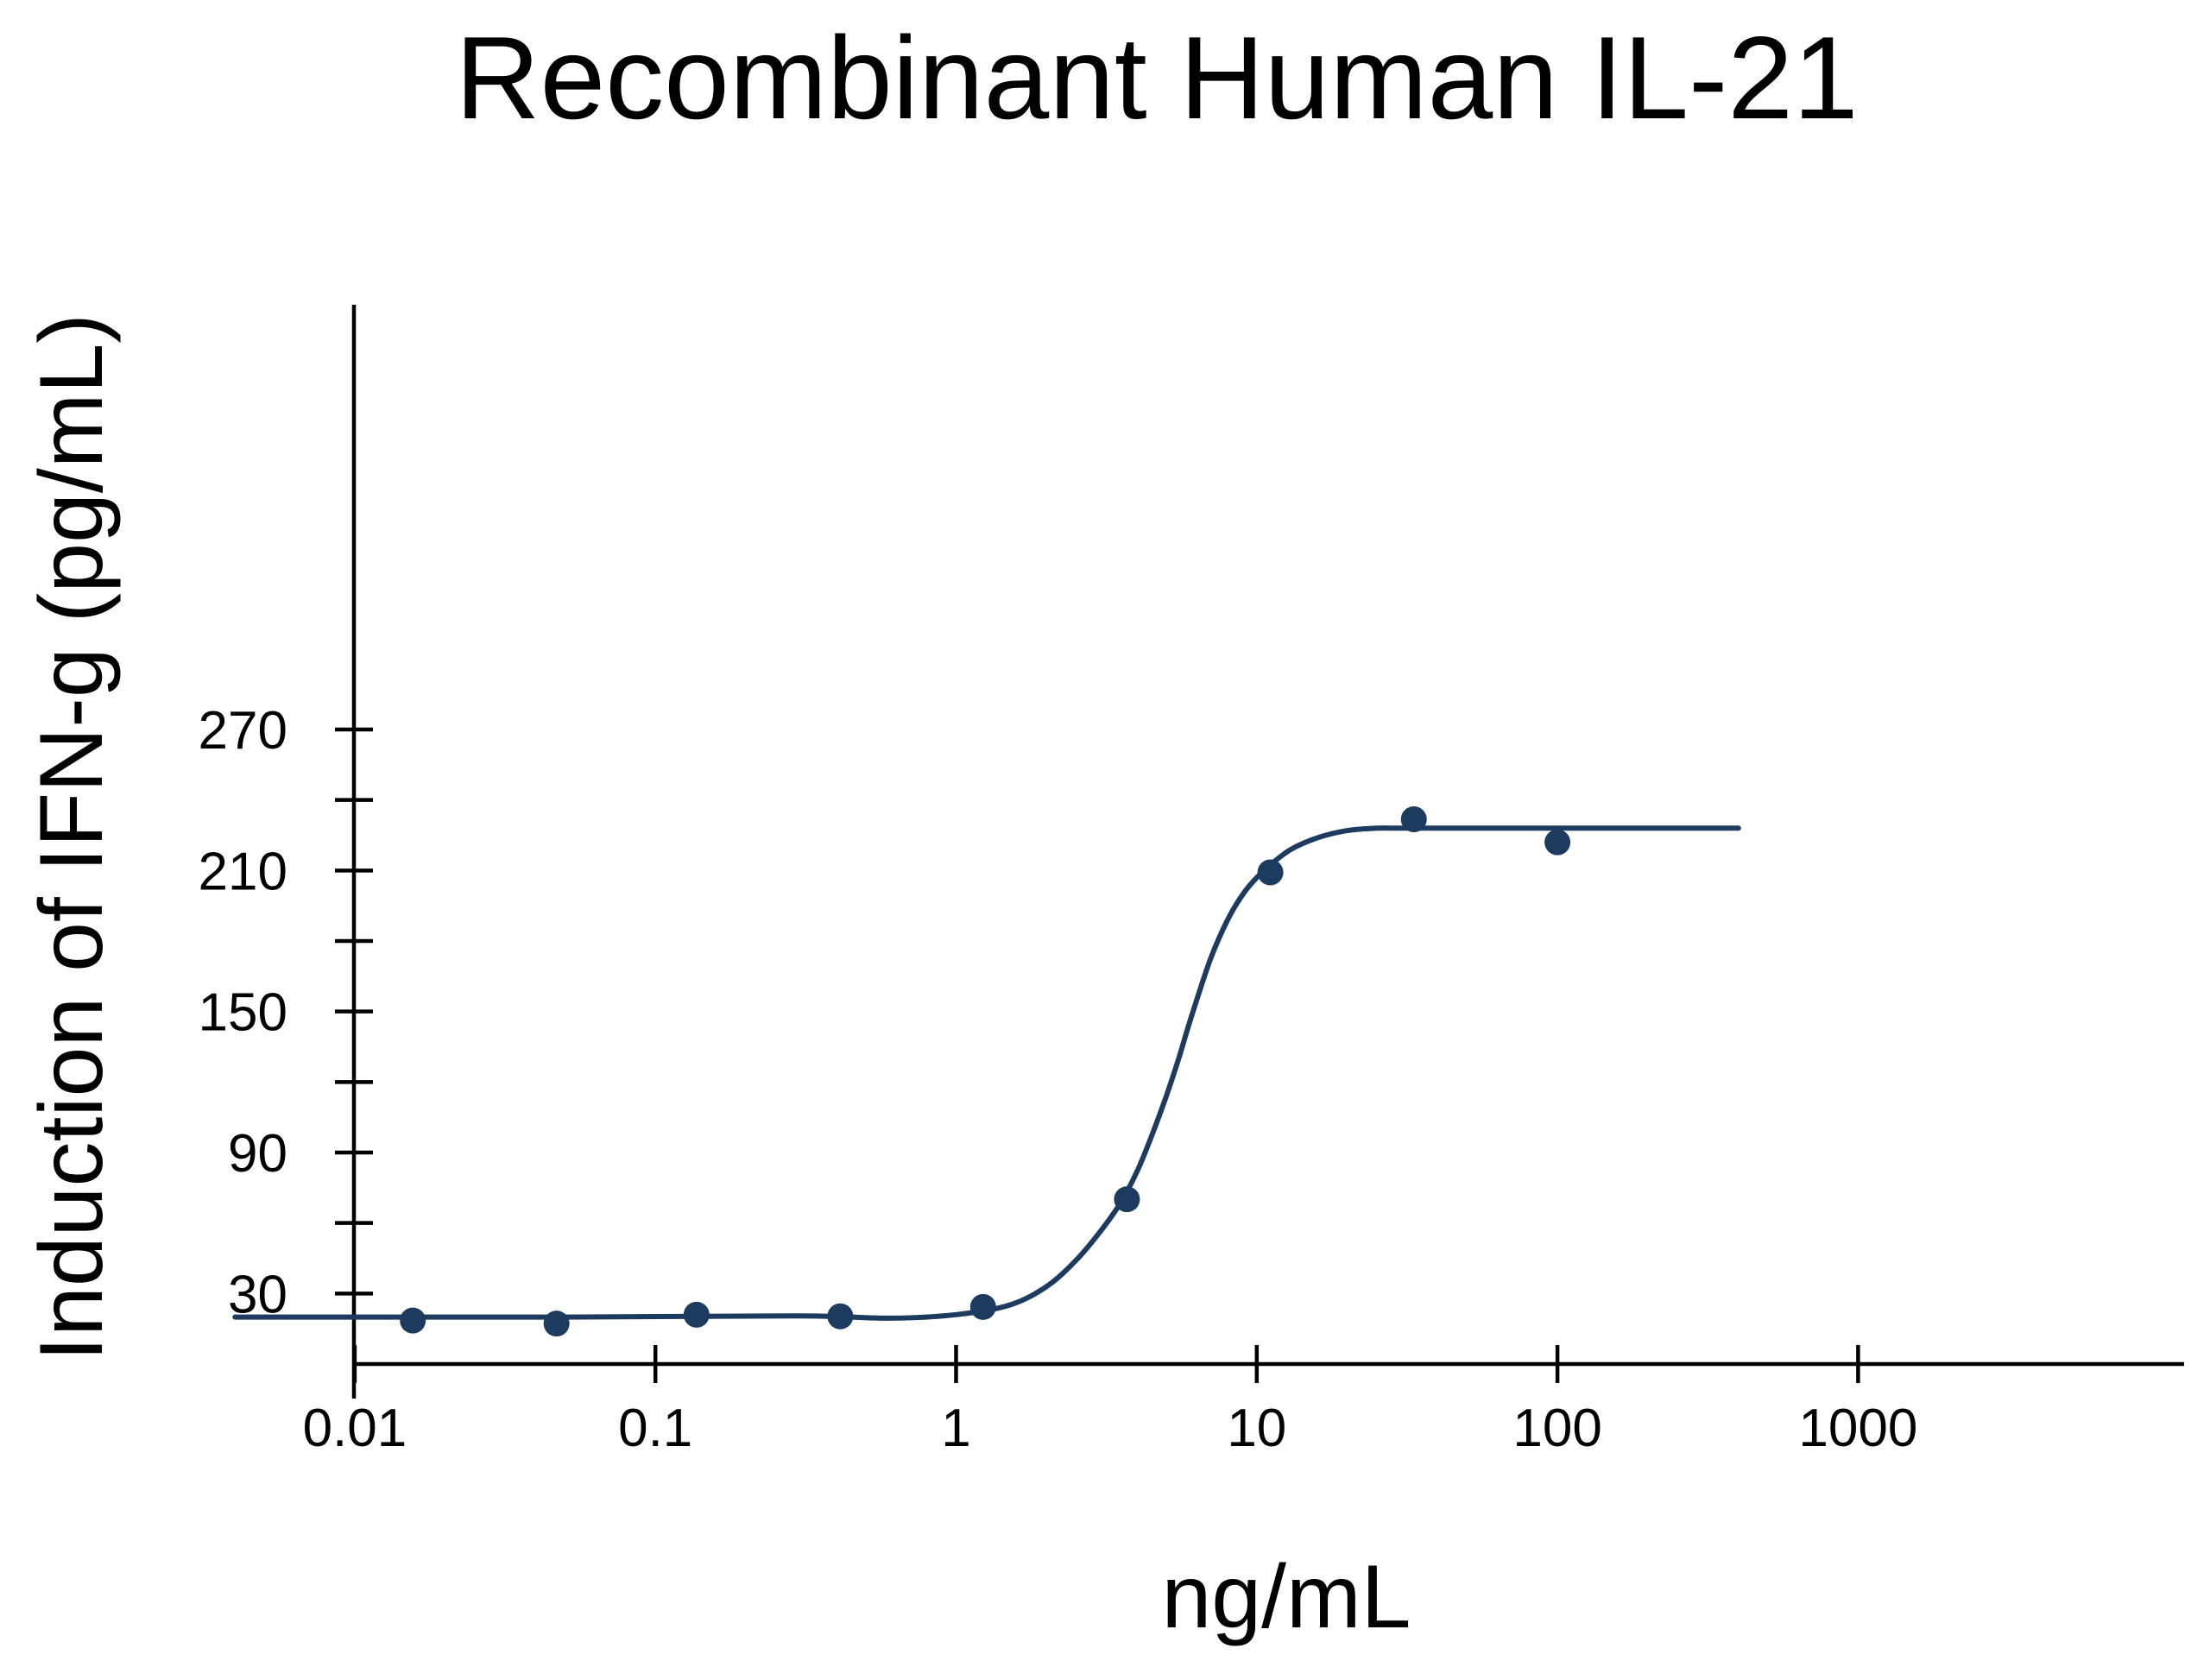  Describe the element at coordinates (355, 1428) in the screenshot. I see `x-tick-label: 0.01` at that location.